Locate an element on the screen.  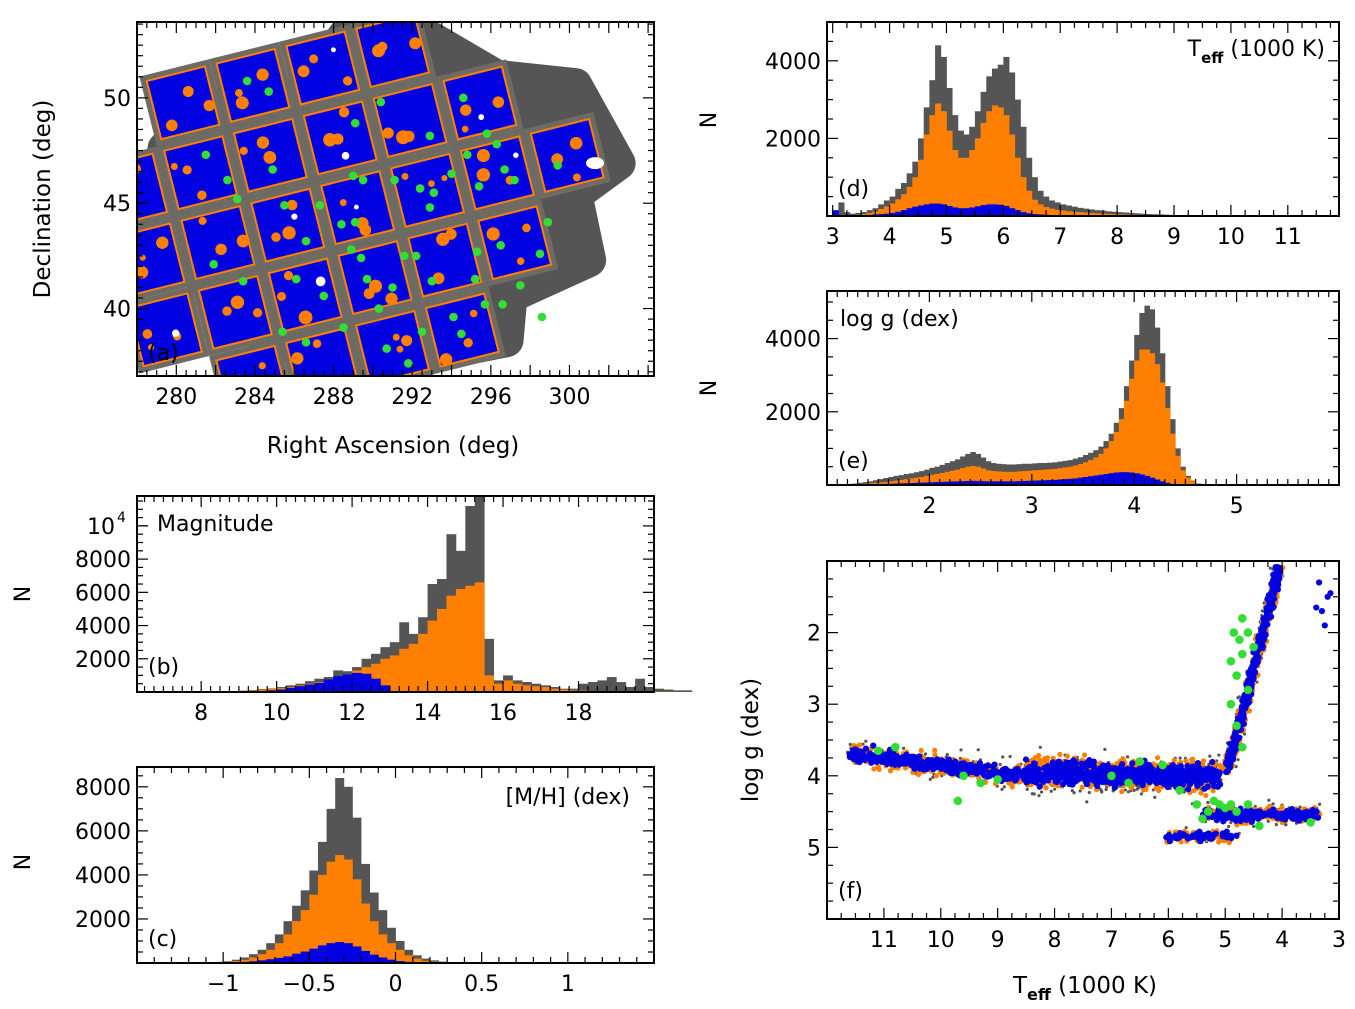
panel-e-x-tick-label: 3 is located at coordinates (1032, 506).